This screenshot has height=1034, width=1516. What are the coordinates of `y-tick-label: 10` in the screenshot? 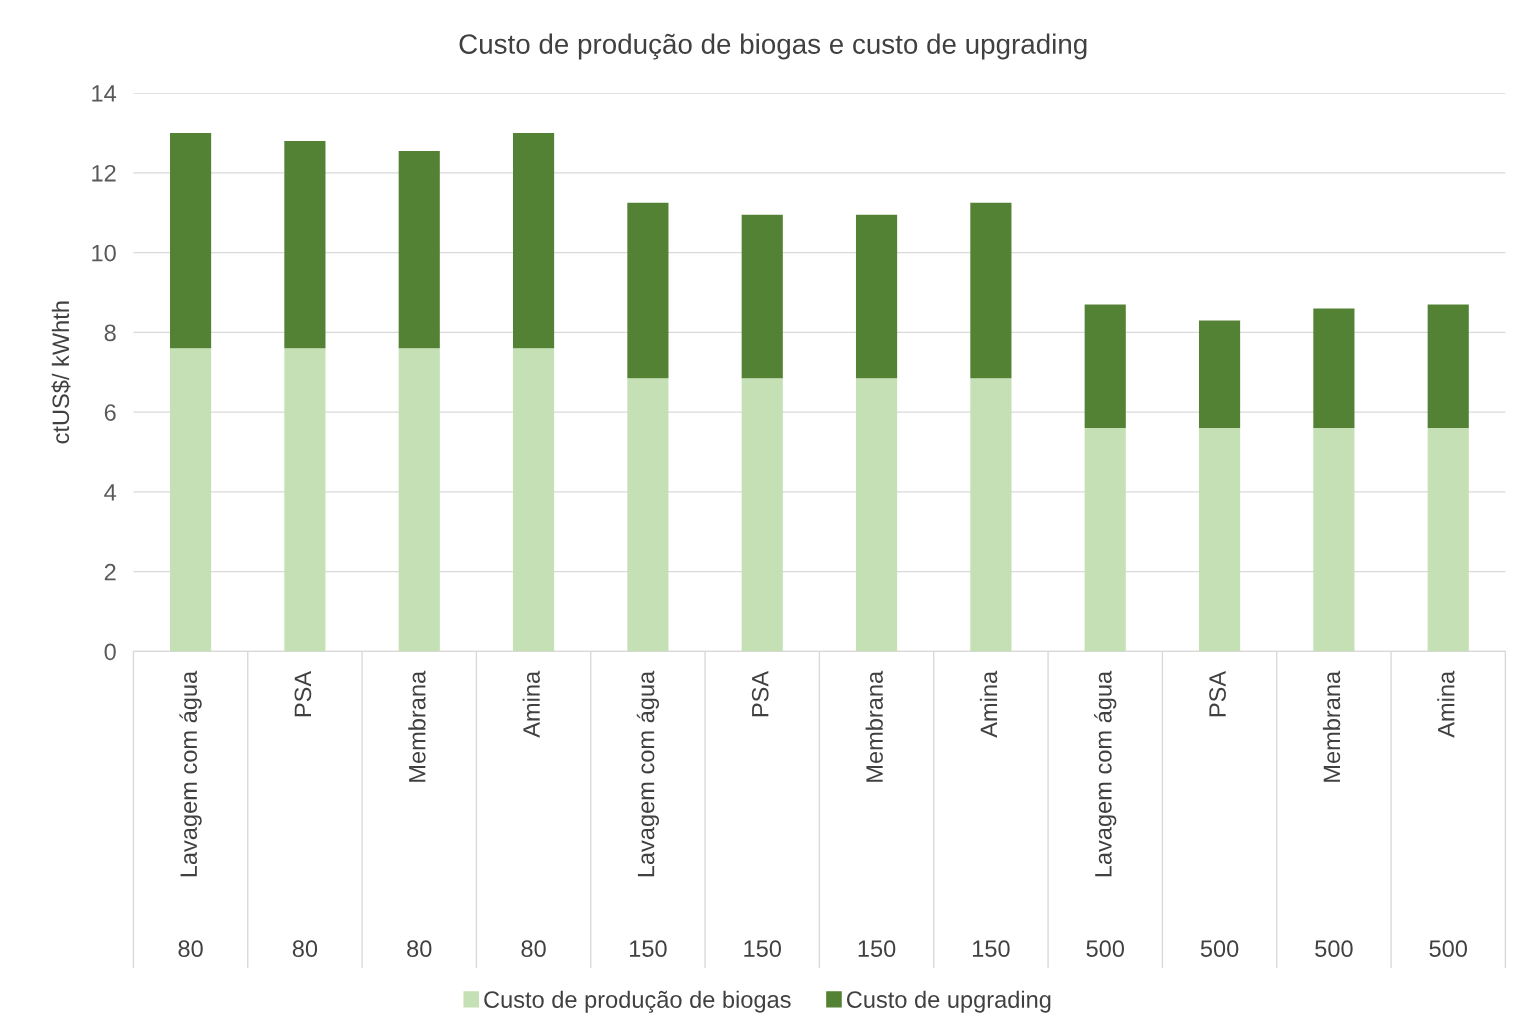 It's located at (104, 253).